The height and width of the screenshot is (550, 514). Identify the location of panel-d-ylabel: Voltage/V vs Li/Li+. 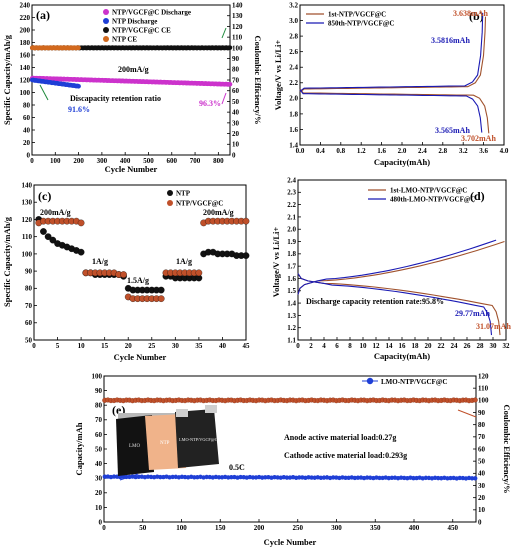
(276, 262).